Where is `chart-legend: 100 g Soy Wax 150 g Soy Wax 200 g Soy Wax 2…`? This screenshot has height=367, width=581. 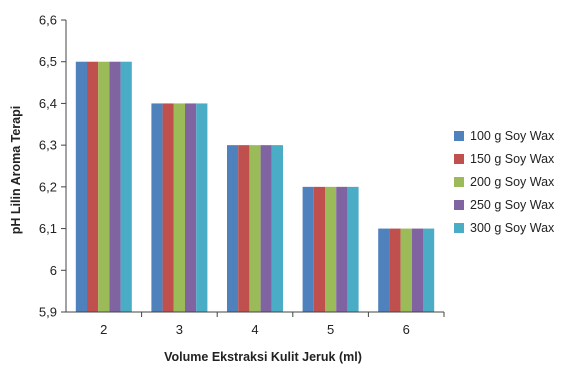
chart-legend: 100 g Soy Wax 150 g Soy Wax 200 g Soy Wax 2… is located at coordinates (504, 181).